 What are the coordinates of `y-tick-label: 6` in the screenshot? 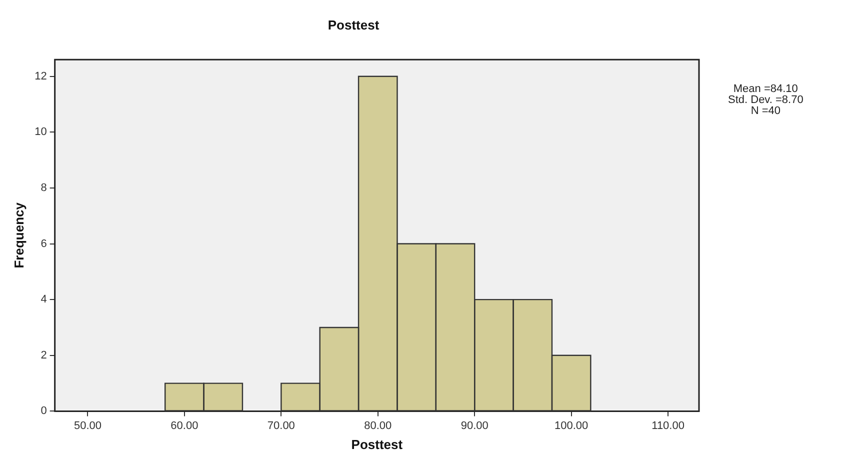 It's located at (43, 244).